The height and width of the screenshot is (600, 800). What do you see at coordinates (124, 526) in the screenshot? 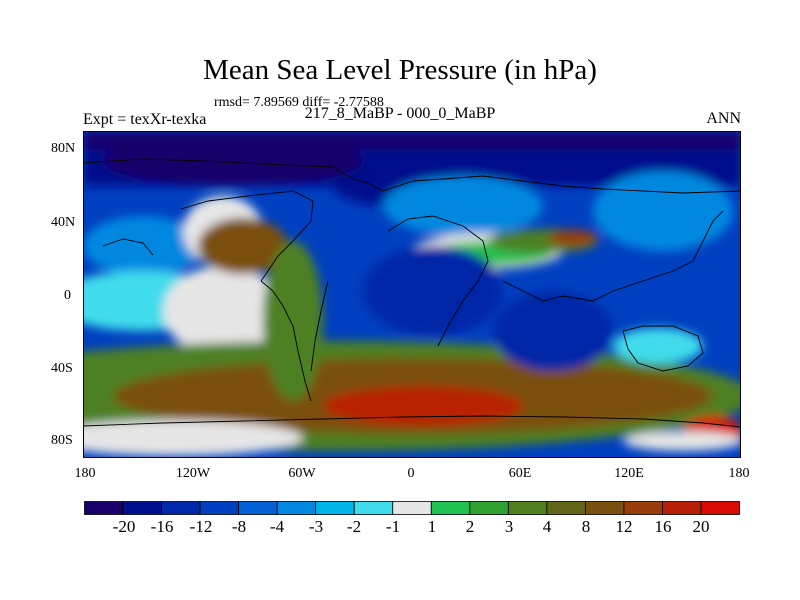
I see `colorbar-label: -20` at bounding box center [124, 526].